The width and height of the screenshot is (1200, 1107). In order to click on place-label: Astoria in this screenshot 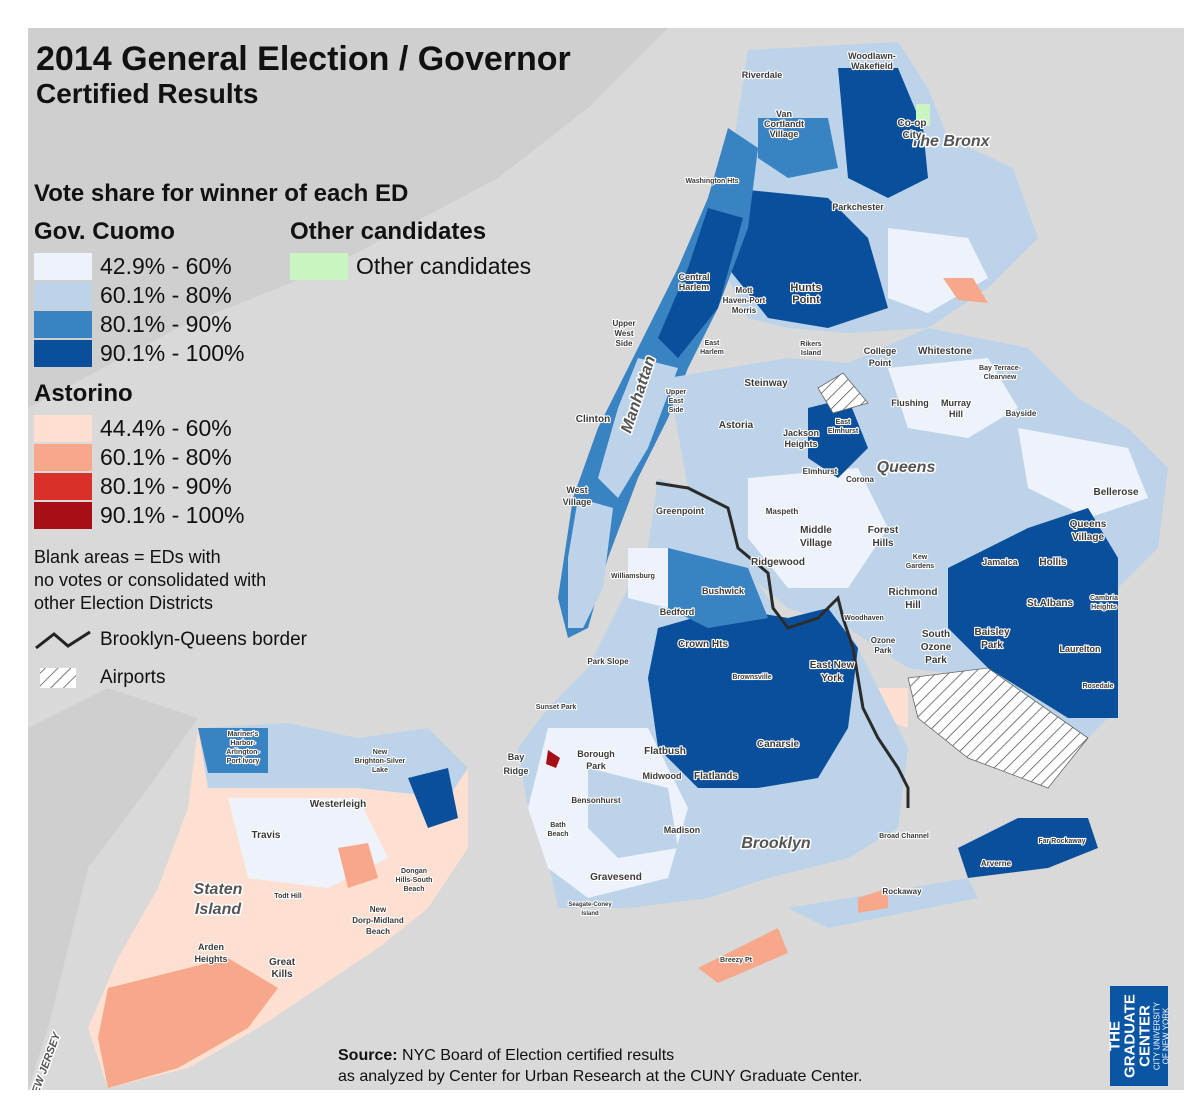, I will do `click(736, 425)`.